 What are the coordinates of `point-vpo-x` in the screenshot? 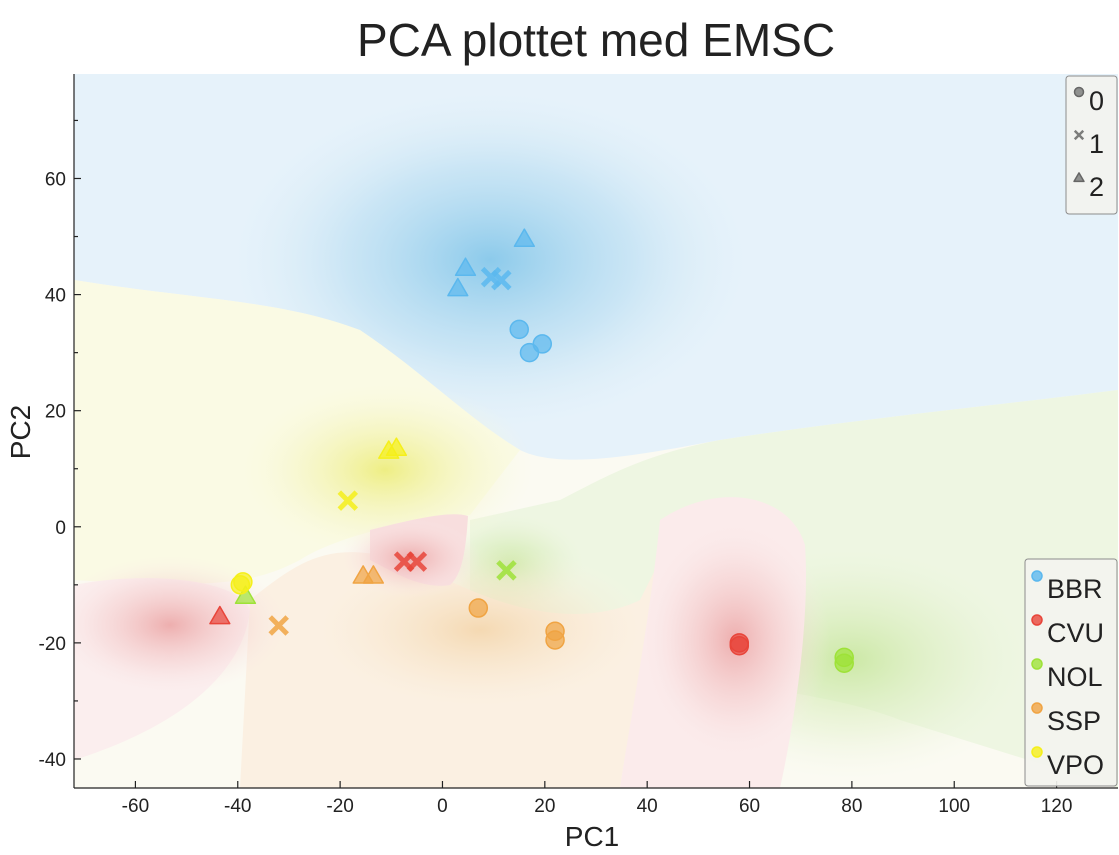 It's located at (348, 500).